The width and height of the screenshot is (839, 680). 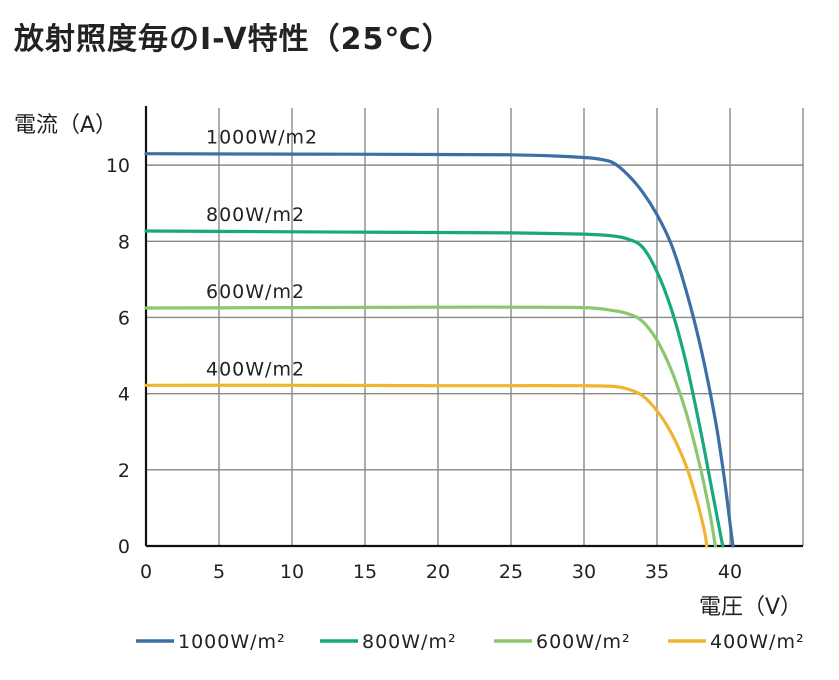 What do you see at coordinates (255, 215) in the screenshot?
I see `curve-label: 800W/m2` at bounding box center [255, 215].